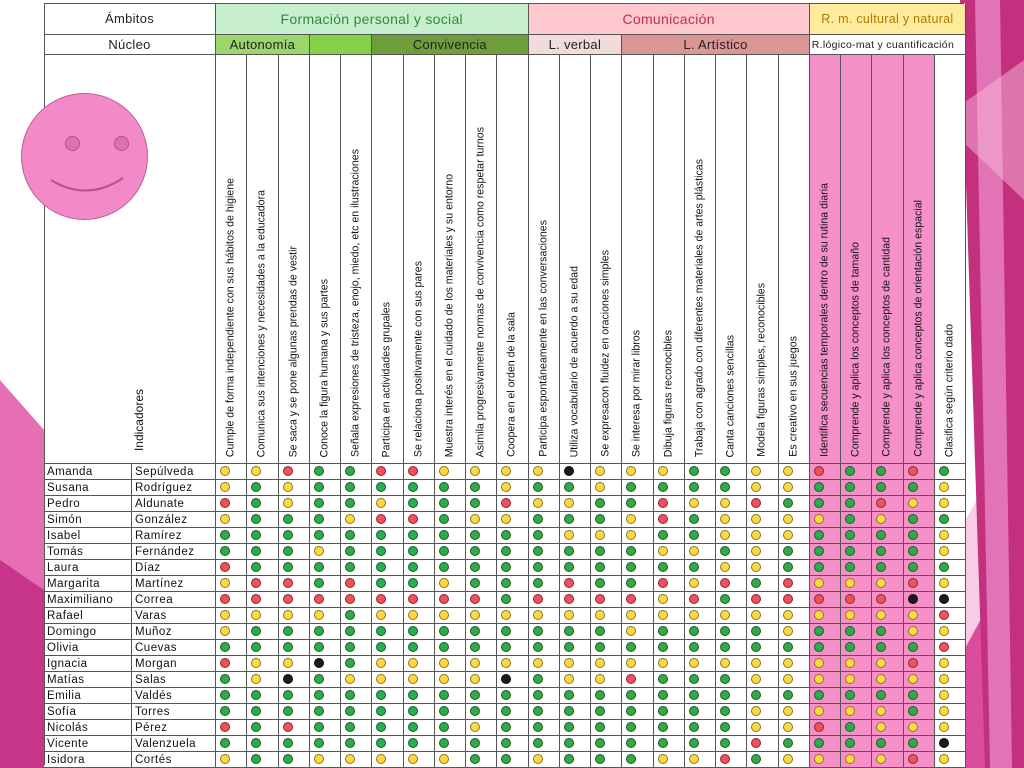  What do you see at coordinates (88, 488) in the screenshot?
I see `student-first-name: Susana` at bounding box center [88, 488].